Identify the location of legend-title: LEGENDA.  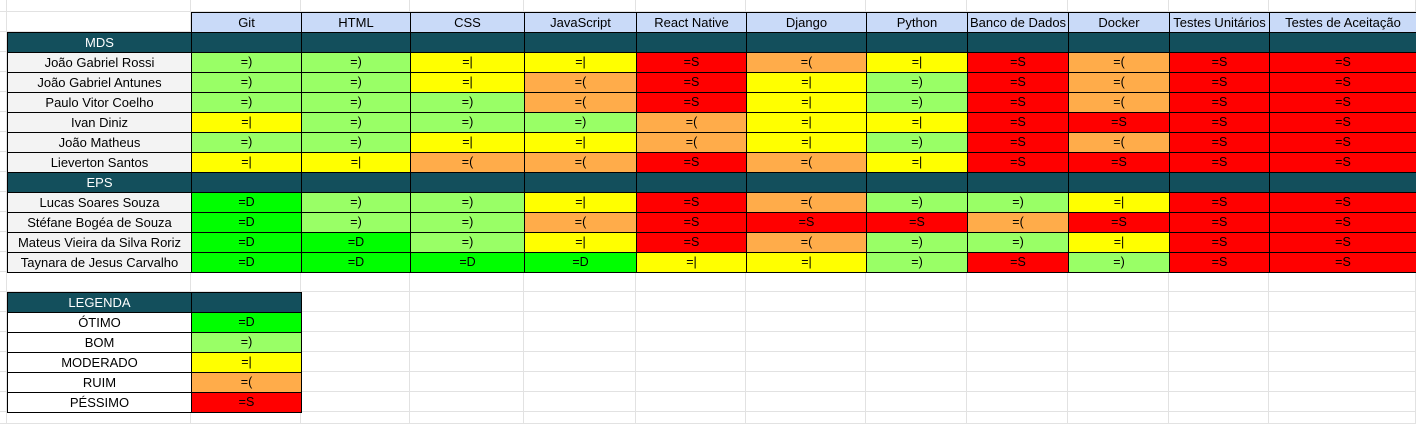
(99, 302).